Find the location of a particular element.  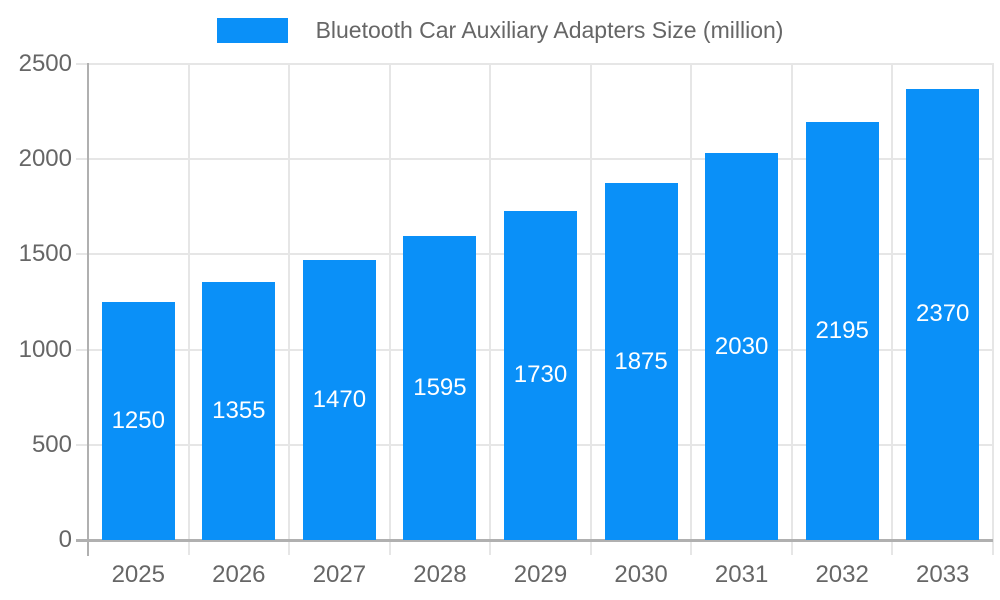

y-axis-line is located at coordinates (88, 309).